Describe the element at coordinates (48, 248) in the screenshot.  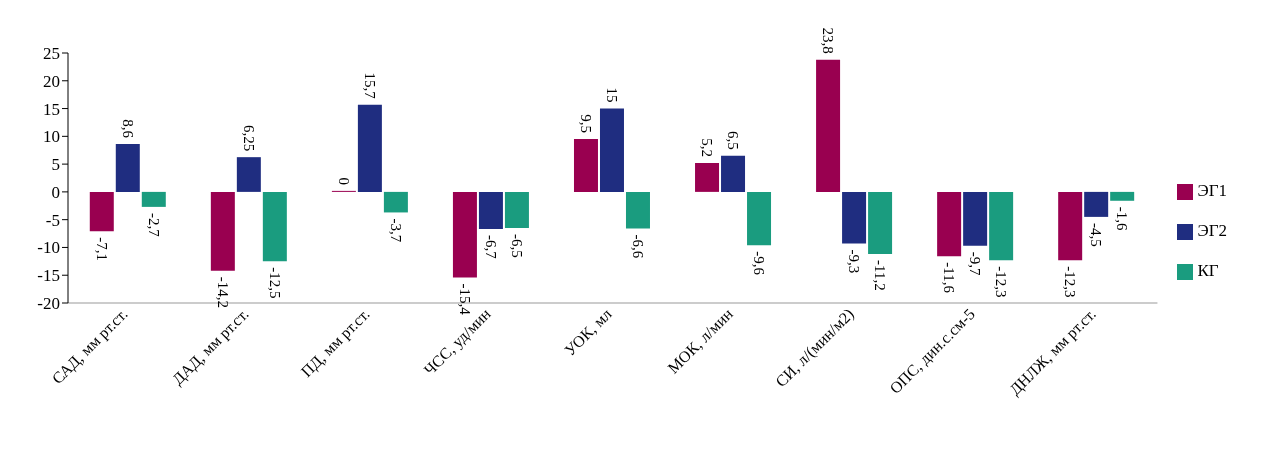
I see `y-tick-label: -10` at that location.